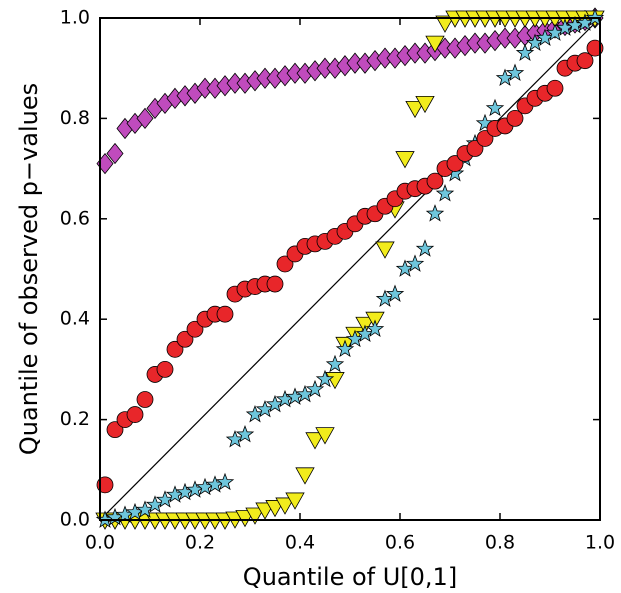 The width and height of the screenshot is (621, 593). Describe the element at coordinates (500, 543) in the screenshot. I see `x-tick-label: 0.8` at that location.